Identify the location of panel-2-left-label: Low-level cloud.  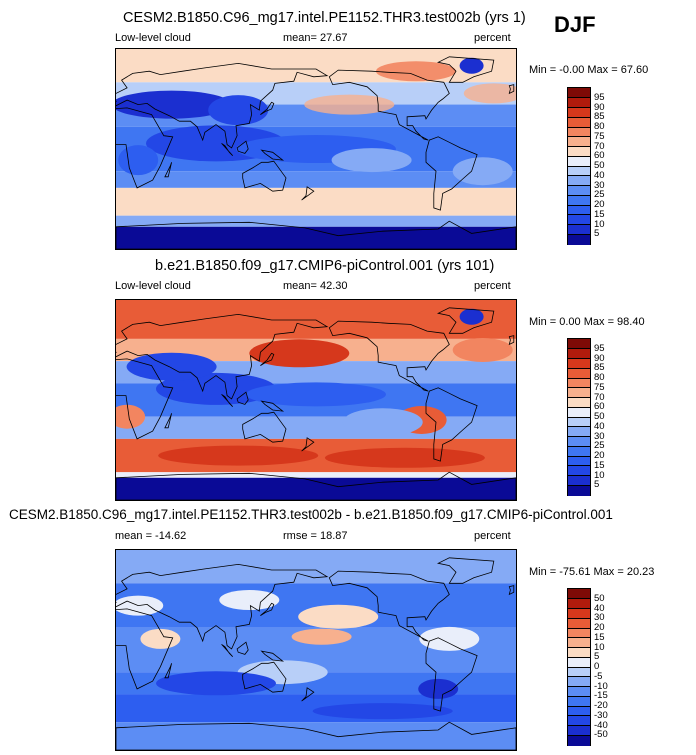
(153, 286).